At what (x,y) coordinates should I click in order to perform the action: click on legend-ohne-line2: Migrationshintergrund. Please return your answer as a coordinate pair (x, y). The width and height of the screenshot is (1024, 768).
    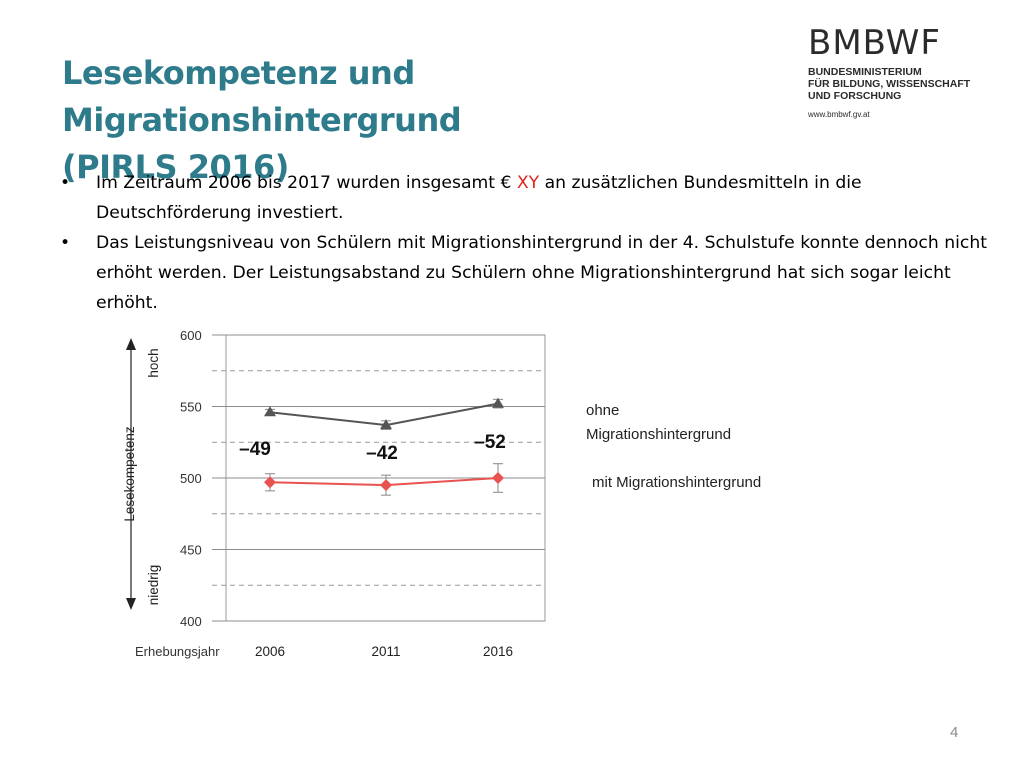
    Looking at the image, I should click on (658, 434).